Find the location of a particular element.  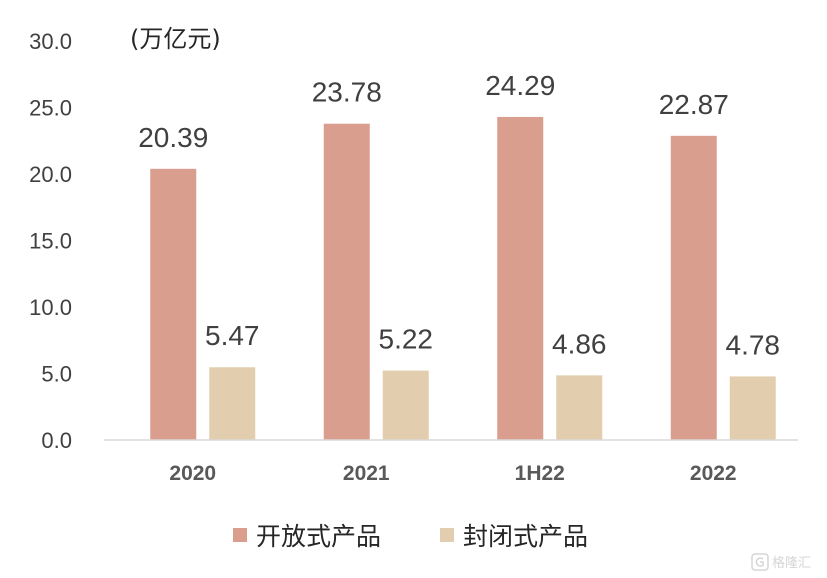

bar-open-1H22 is located at coordinates (520, 278).